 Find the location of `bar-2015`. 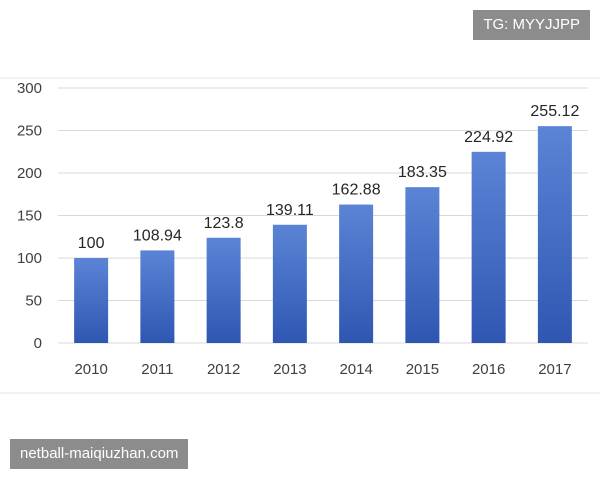

bar-2015 is located at coordinates (422, 265).